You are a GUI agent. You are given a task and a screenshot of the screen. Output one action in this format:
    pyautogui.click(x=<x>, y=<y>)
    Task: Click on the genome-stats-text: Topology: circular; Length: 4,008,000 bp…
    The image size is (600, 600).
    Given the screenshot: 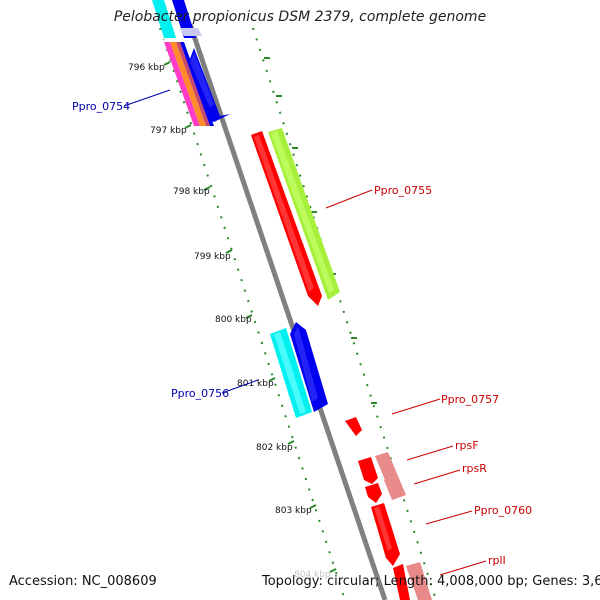 What is the action you would take?
    pyautogui.click(x=431, y=581)
    